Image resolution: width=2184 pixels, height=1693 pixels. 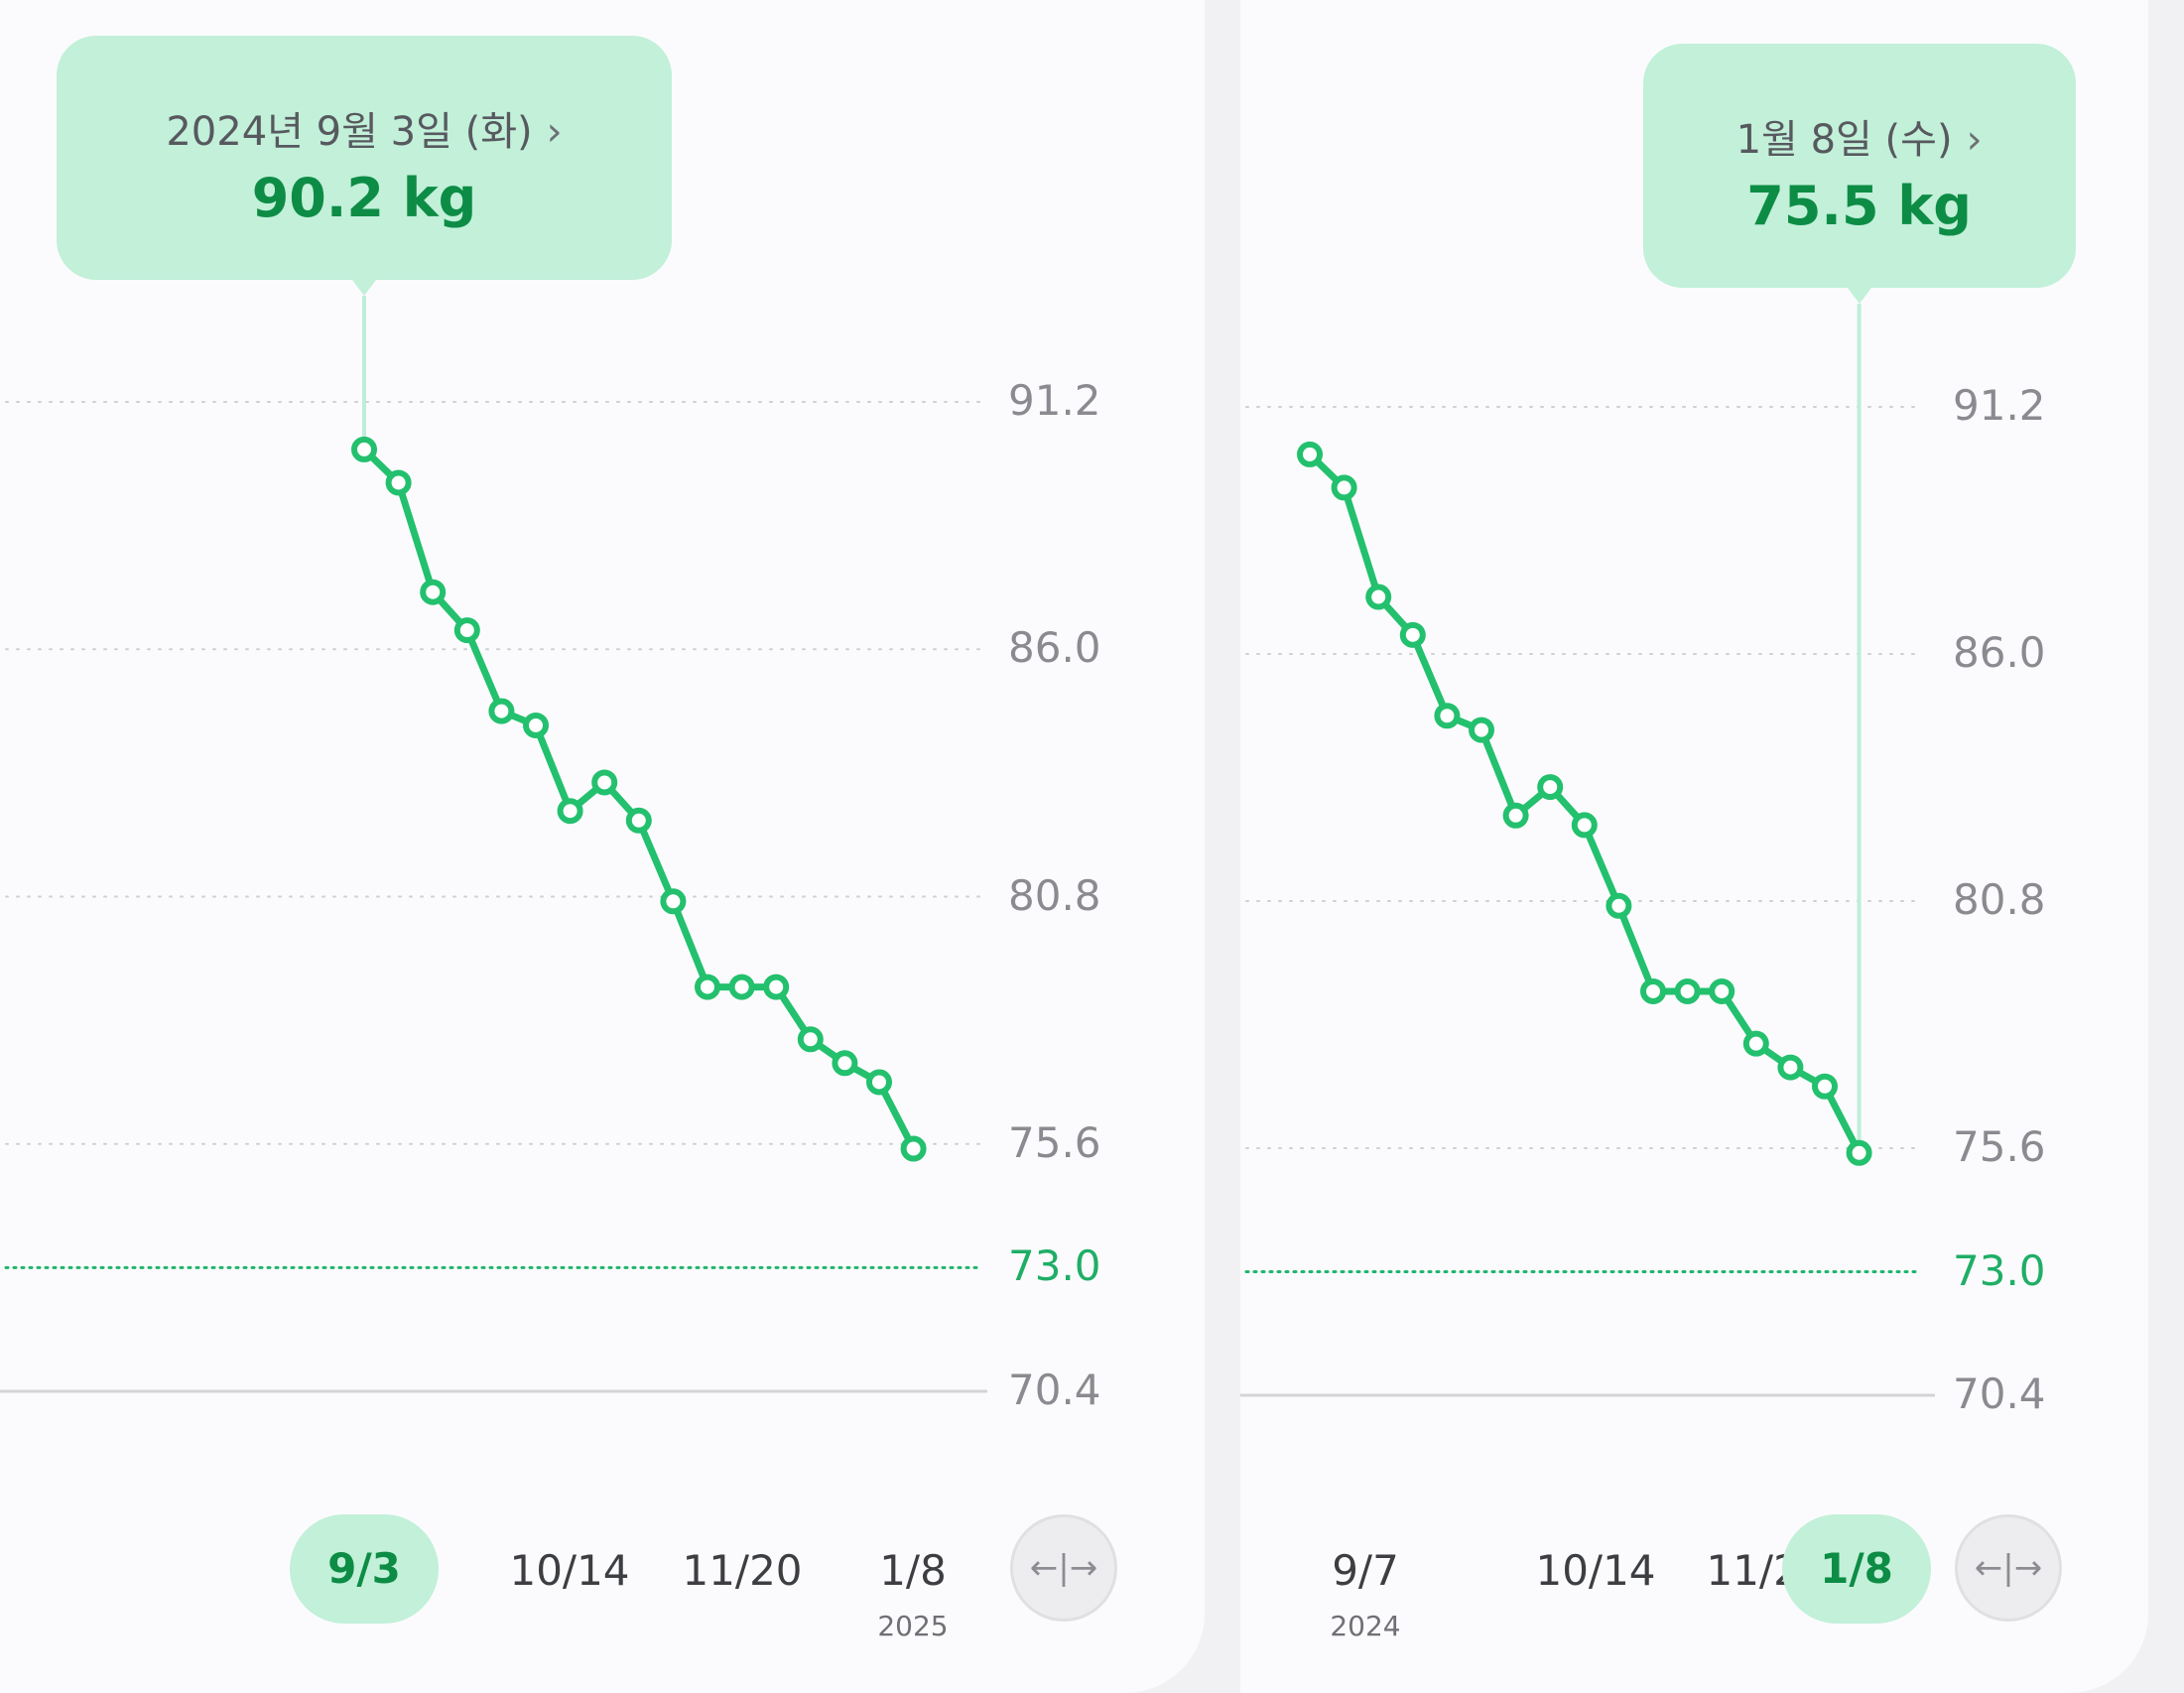 What do you see at coordinates (364, 132) in the screenshot?
I see `tooltip-date: 2024년 9월 3일 (화) ›` at bounding box center [364, 132].